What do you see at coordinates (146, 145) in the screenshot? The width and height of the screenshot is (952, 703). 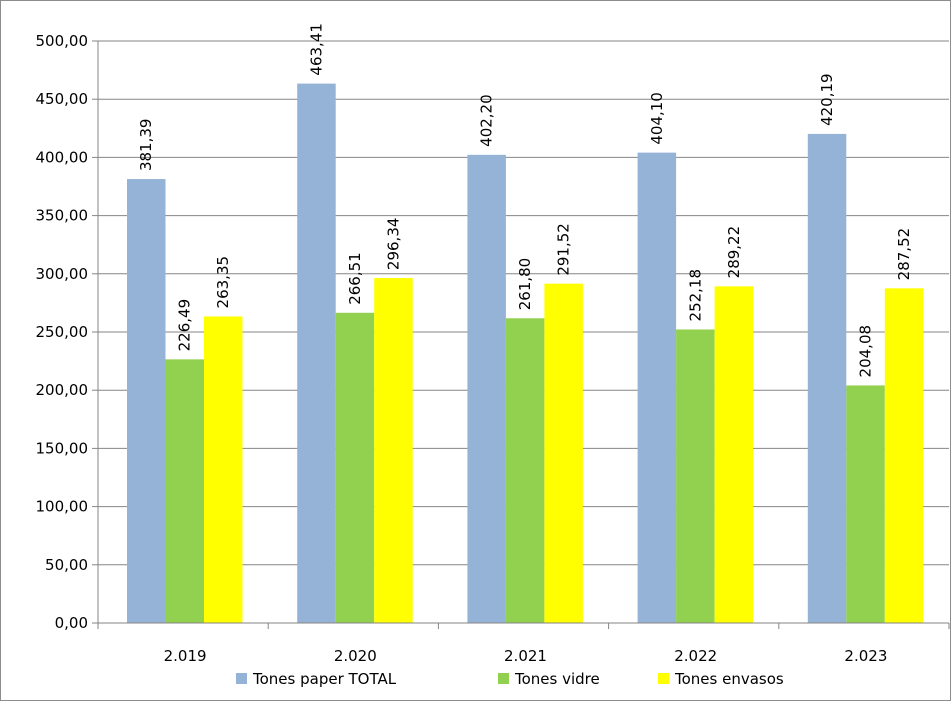 I see `data-label: 381,39` at bounding box center [146, 145].